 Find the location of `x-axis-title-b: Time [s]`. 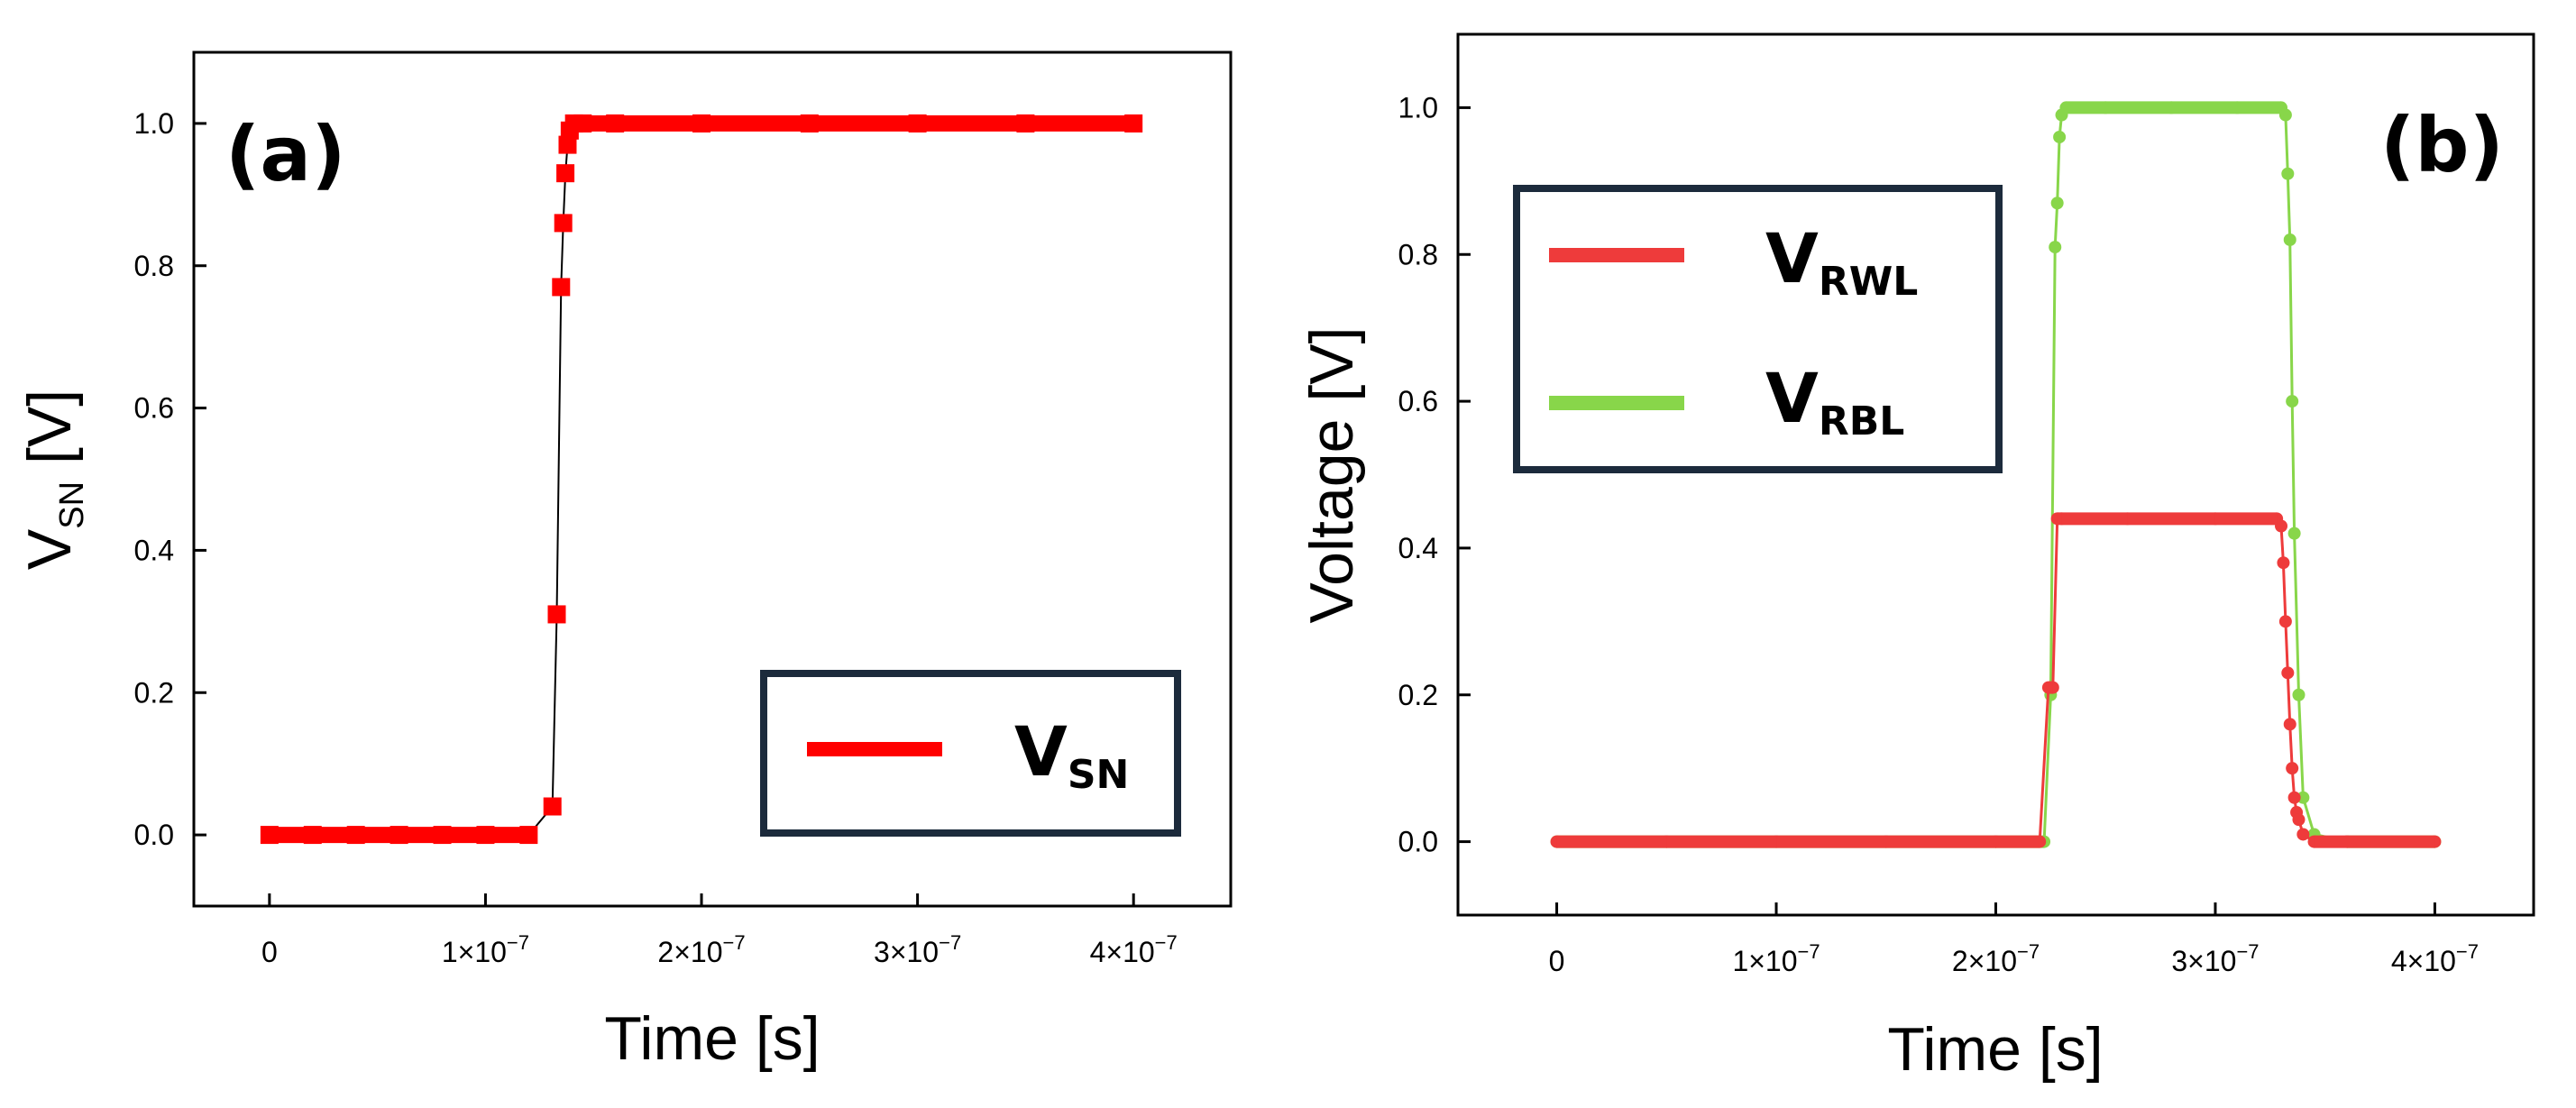

x-axis-title-b: Time [s] is located at coordinates (1995, 1049).